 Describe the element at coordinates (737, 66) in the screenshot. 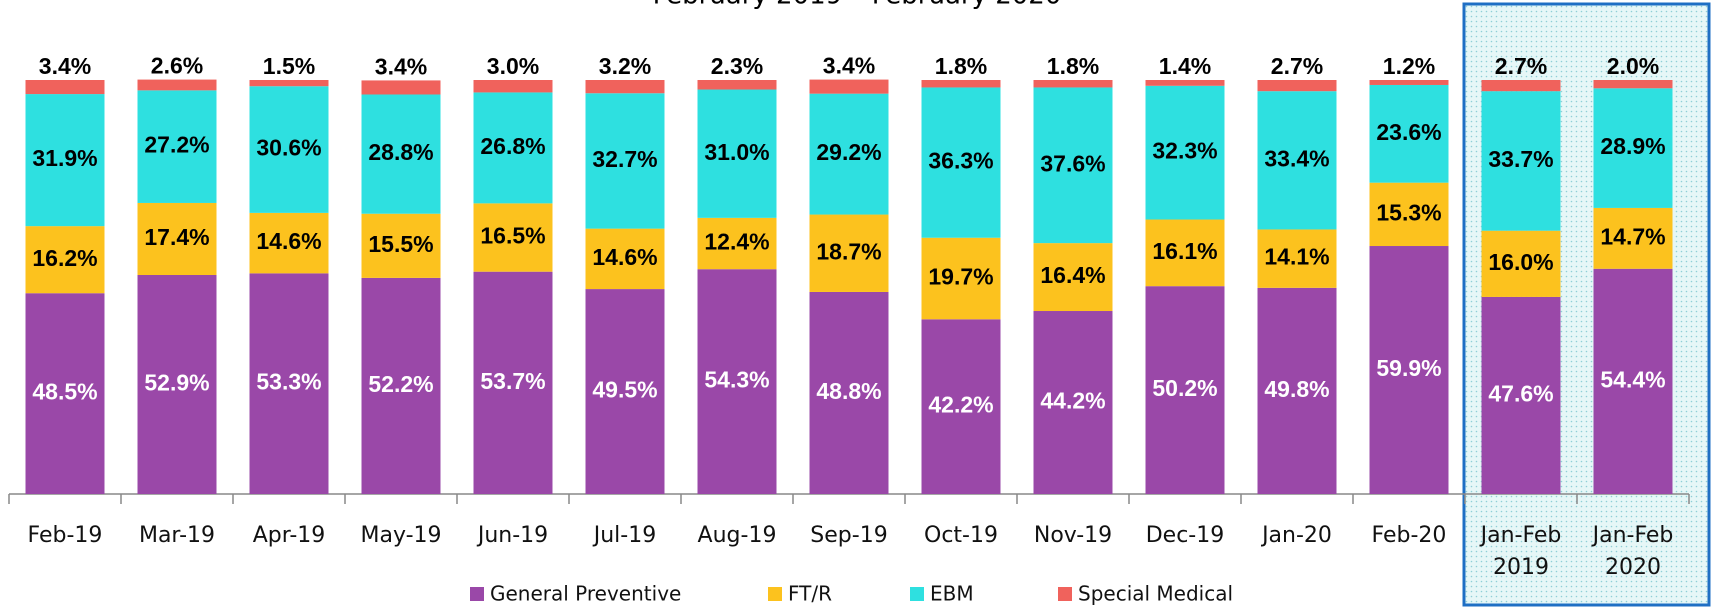

I see `value-label: 2.3%` at that location.